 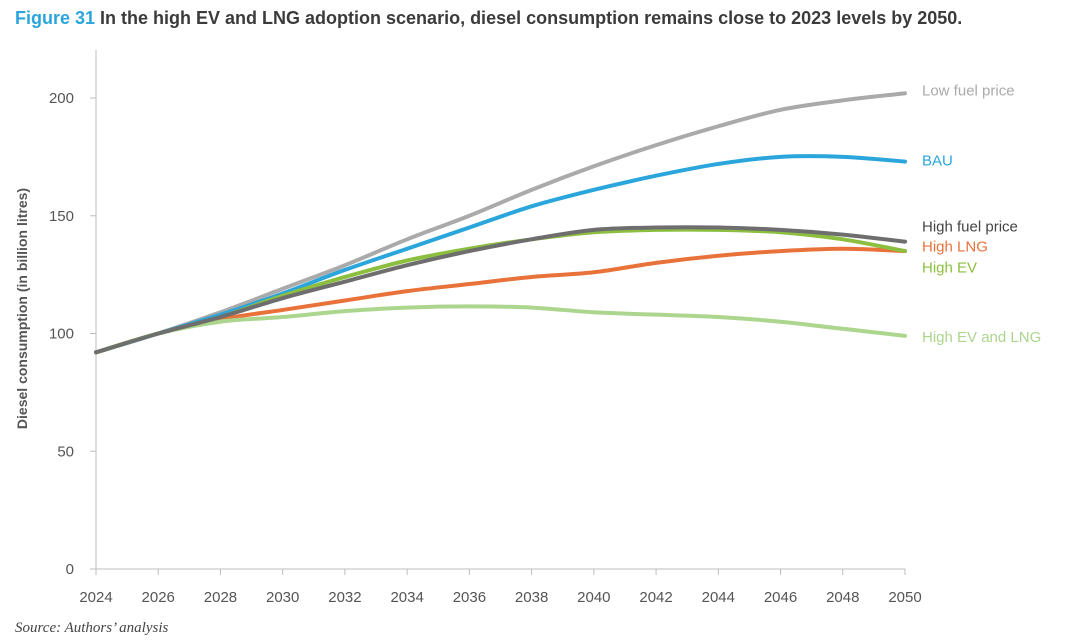 What do you see at coordinates (500, 300) in the screenshot?
I see `series-line-high-lng` at bounding box center [500, 300].